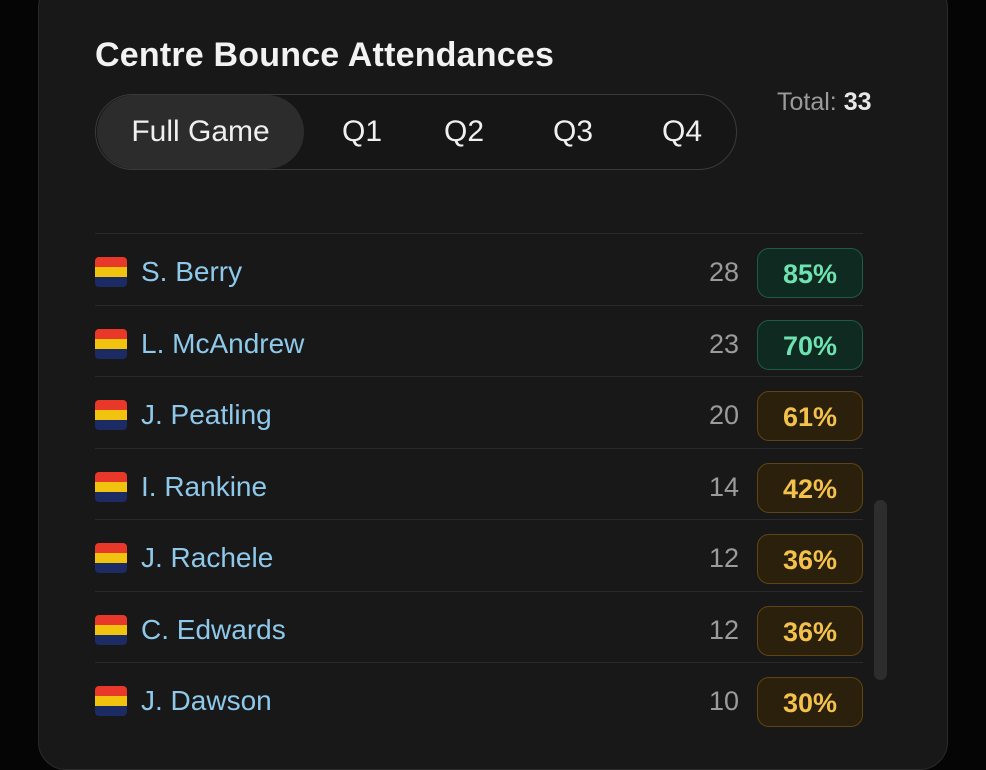 This screenshot has height=770, width=986. I want to click on player-row: L. McAndrew 23 70%, so click(479, 340).